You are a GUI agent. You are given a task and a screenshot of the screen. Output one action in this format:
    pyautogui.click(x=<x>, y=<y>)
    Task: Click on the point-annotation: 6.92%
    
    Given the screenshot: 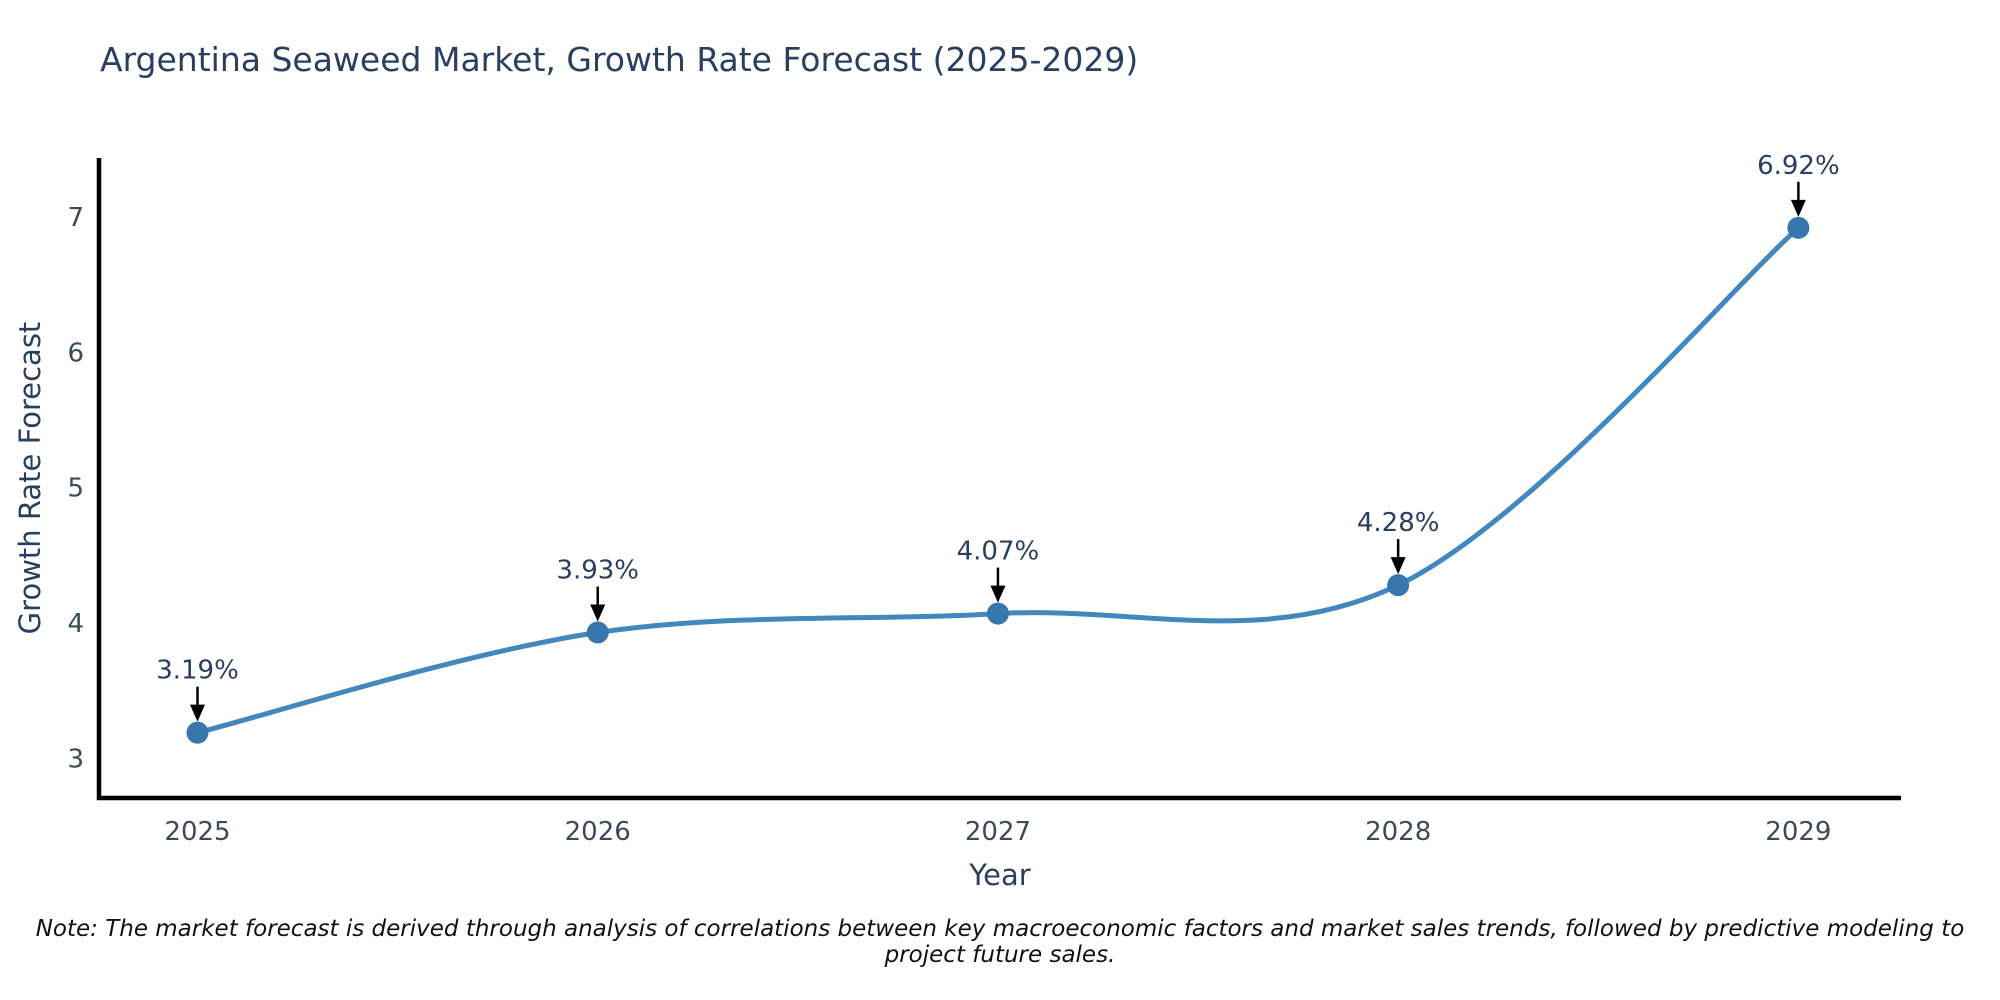 What is the action you would take?
    pyautogui.click(x=1798, y=166)
    